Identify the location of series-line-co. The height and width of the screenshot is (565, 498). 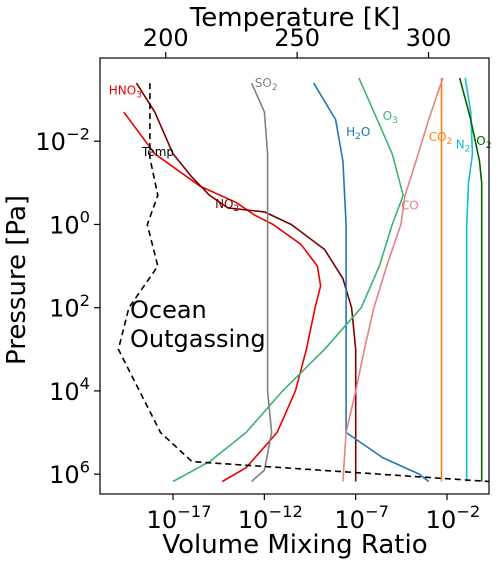
(393, 279).